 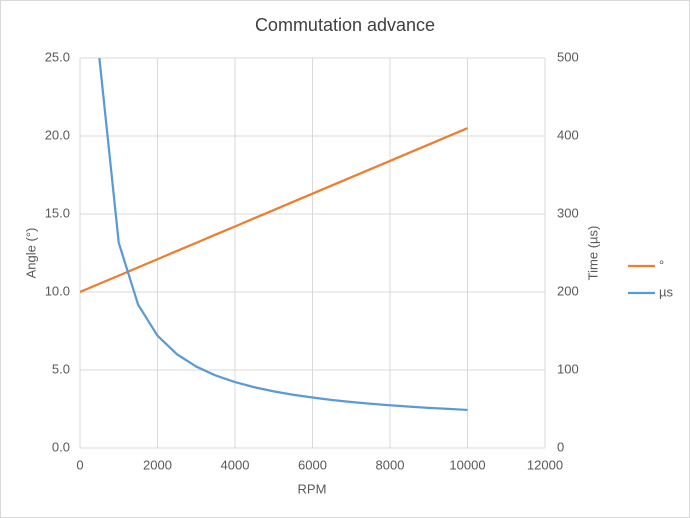 What do you see at coordinates (61, 446) in the screenshot?
I see `y-tick-label: 0.0` at bounding box center [61, 446].